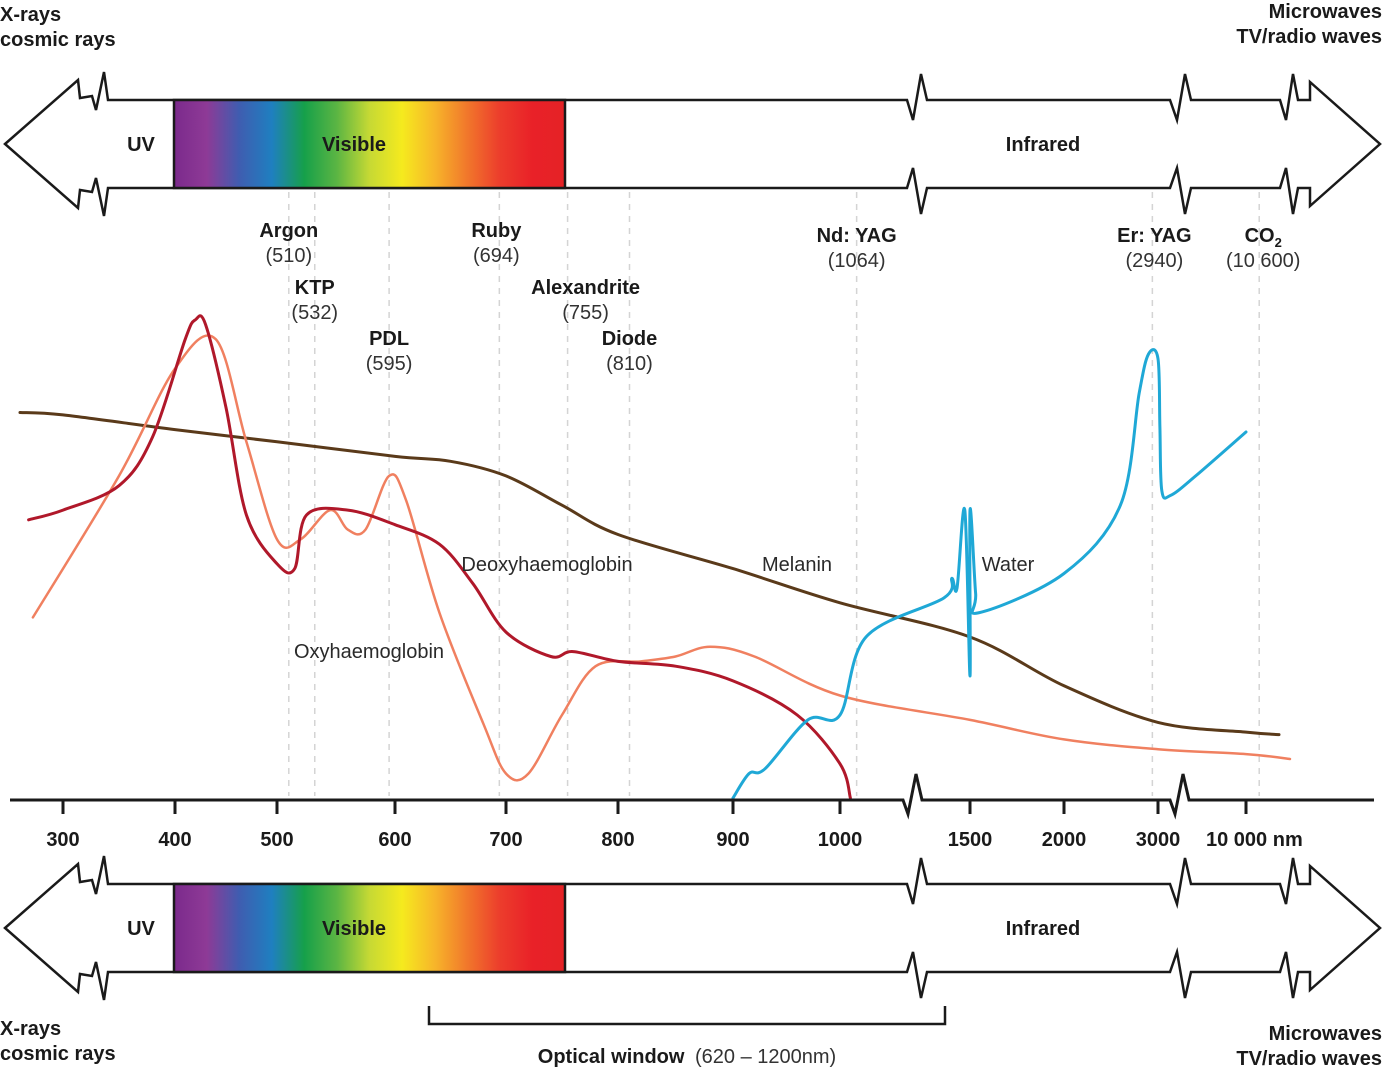  Describe the element at coordinates (389, 339) in the screenshot. I see `laser-name: PDL` at that location.